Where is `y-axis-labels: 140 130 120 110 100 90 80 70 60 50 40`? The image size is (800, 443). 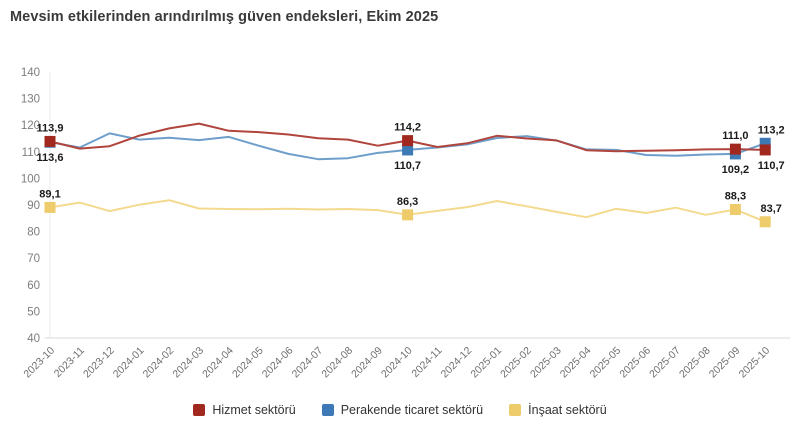
y-axis-labels: 140 130 120 110 100 90 80 70 60 50 40 is located at coordinates (30, 206).